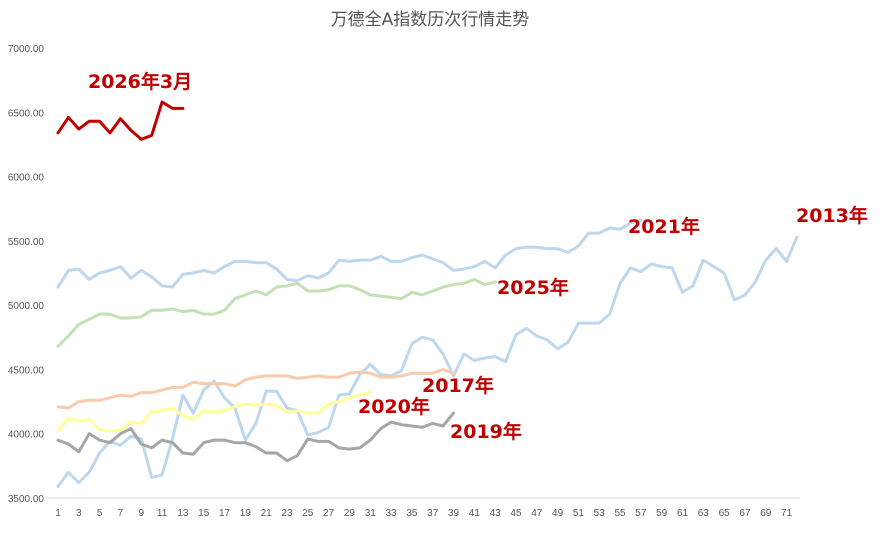 Image resolution: width=887 pixels, height=550 pixels. Describe the element at coordinates (26, 370) in the screenshot. I see `y-tick-label: 4500.00` at that location.